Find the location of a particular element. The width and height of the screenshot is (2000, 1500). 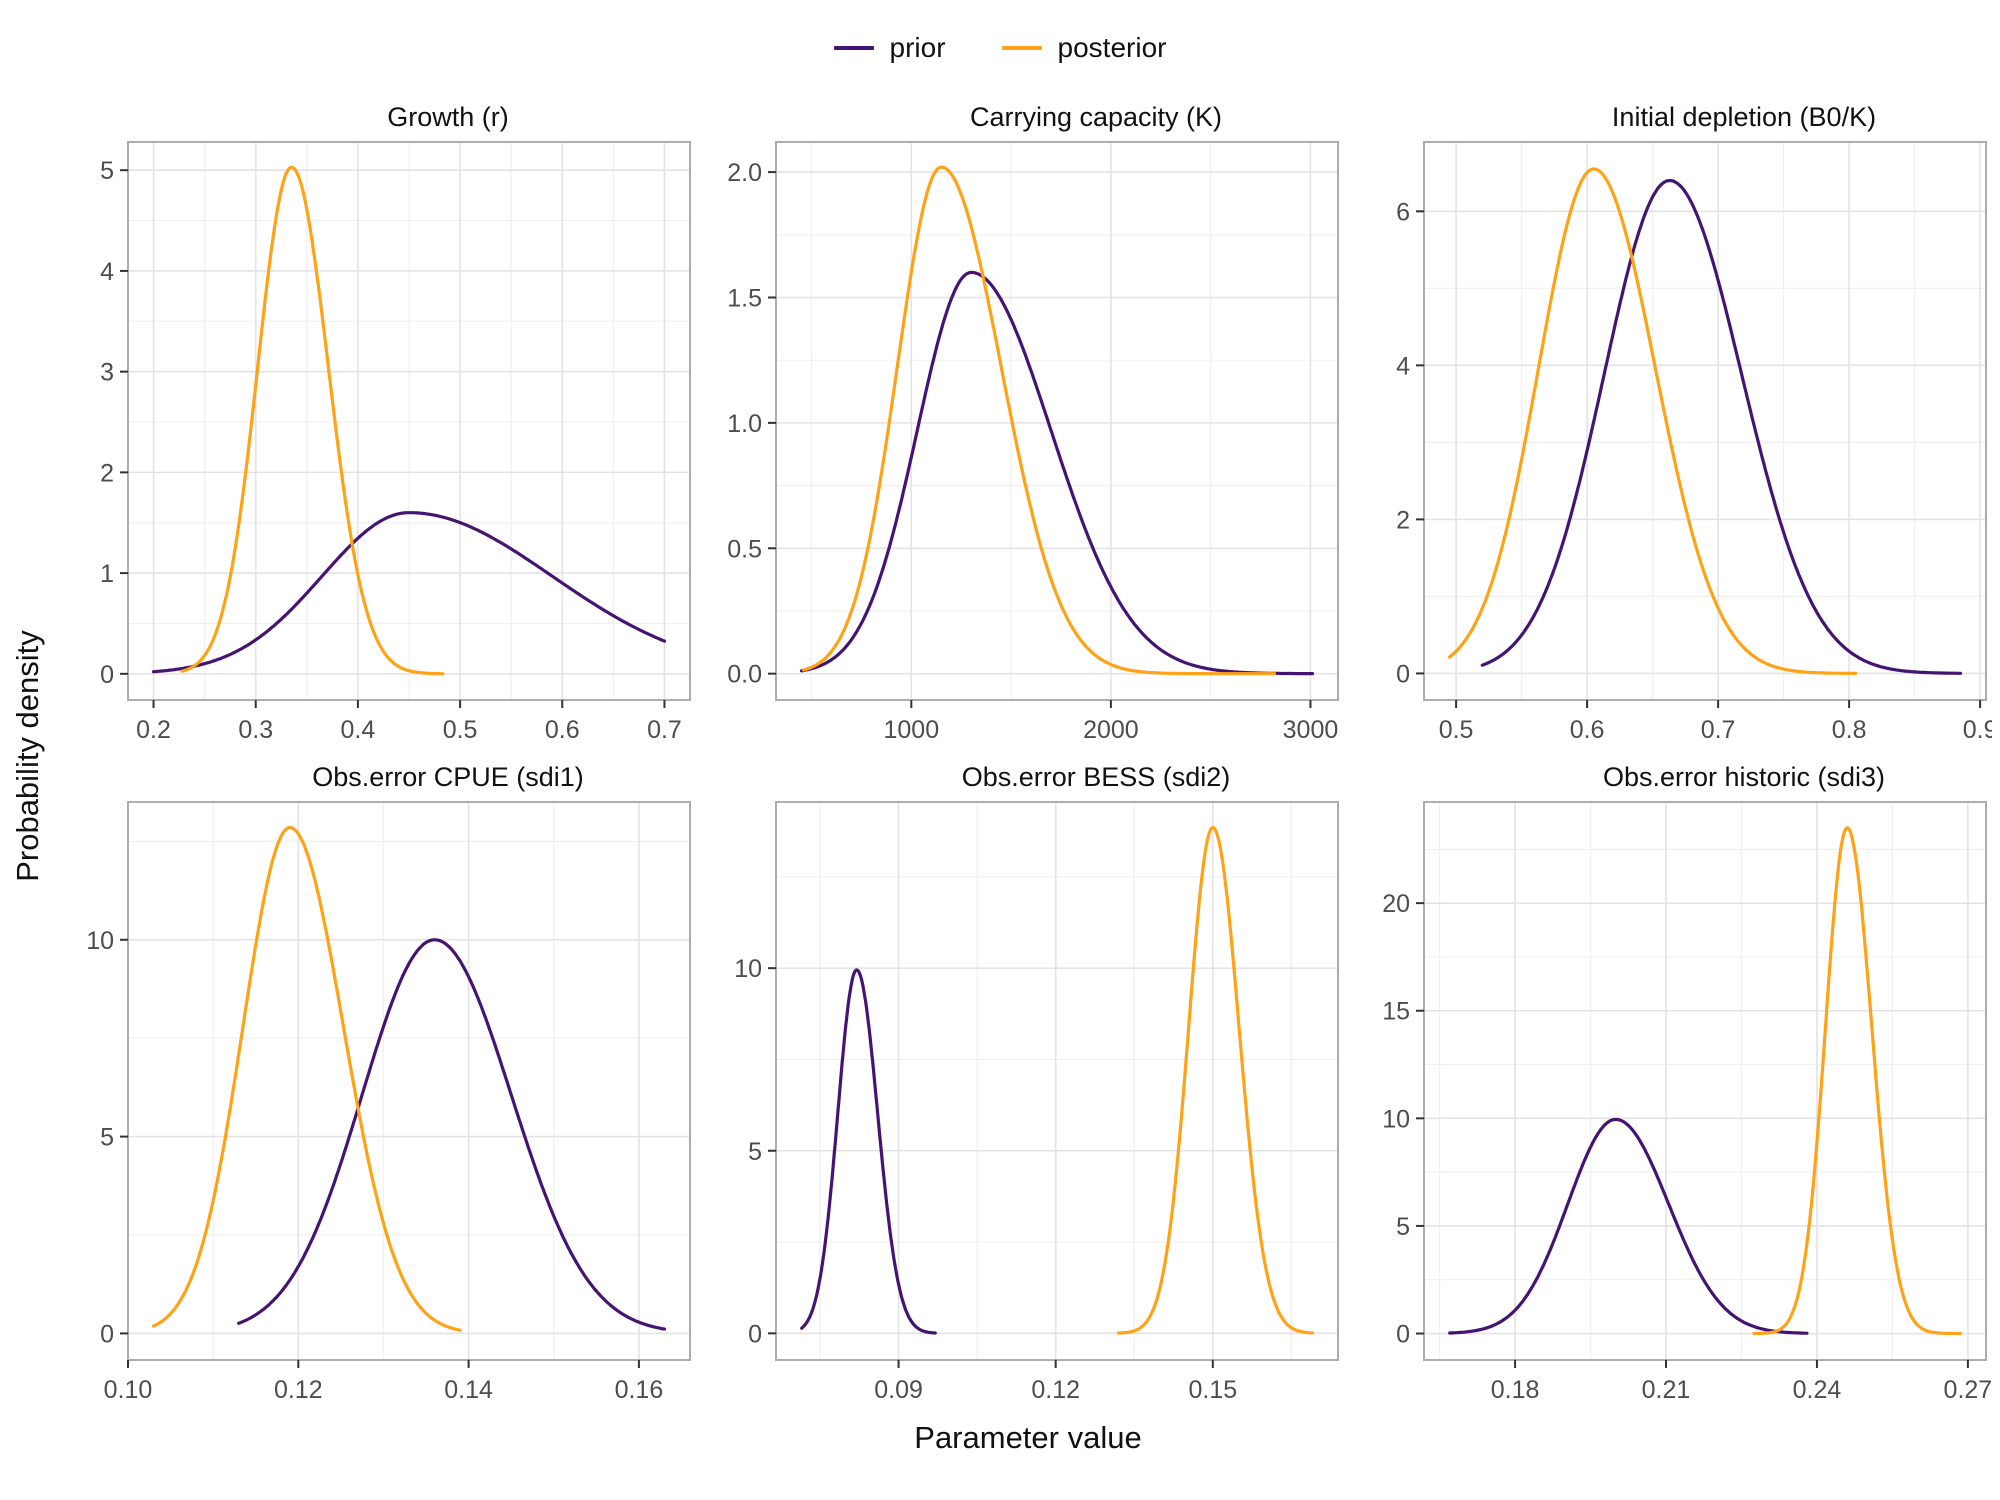

svg-text: 0.09 is located at coordinates (898, 1390).